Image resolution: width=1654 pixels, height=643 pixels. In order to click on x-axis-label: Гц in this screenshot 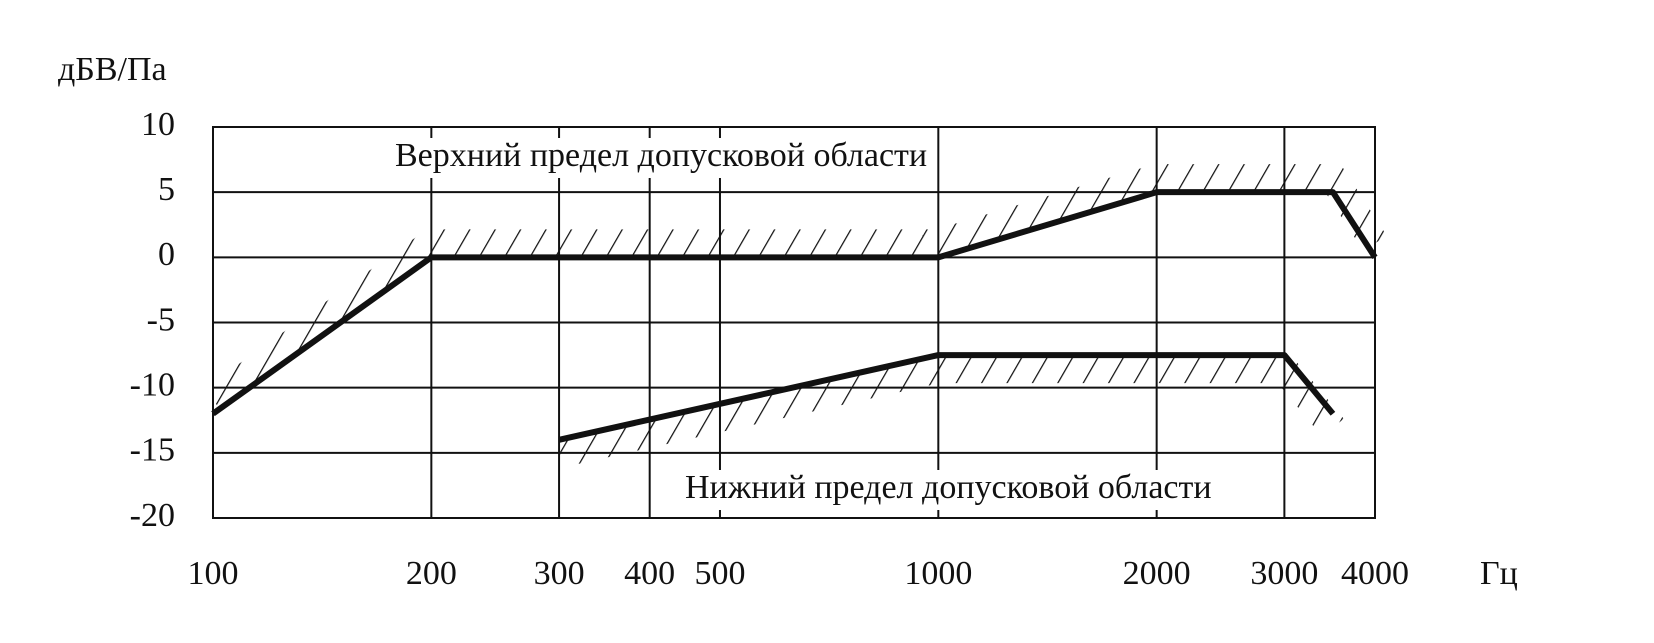, I will do `click(1499, 573)`.